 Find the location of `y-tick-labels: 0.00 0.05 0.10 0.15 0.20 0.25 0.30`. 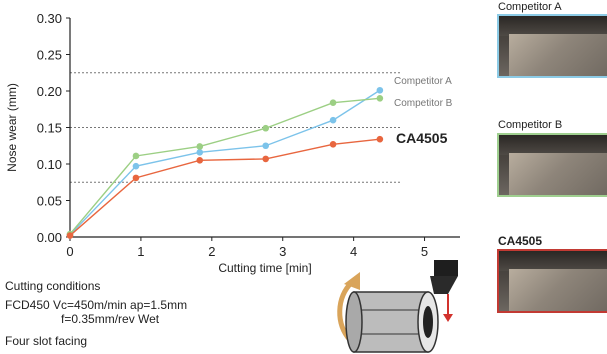

y-tick-labels: 0.00 0.05 0.10 0.15 0.20 0.25 0.30 is located at coordinates (53, 128).